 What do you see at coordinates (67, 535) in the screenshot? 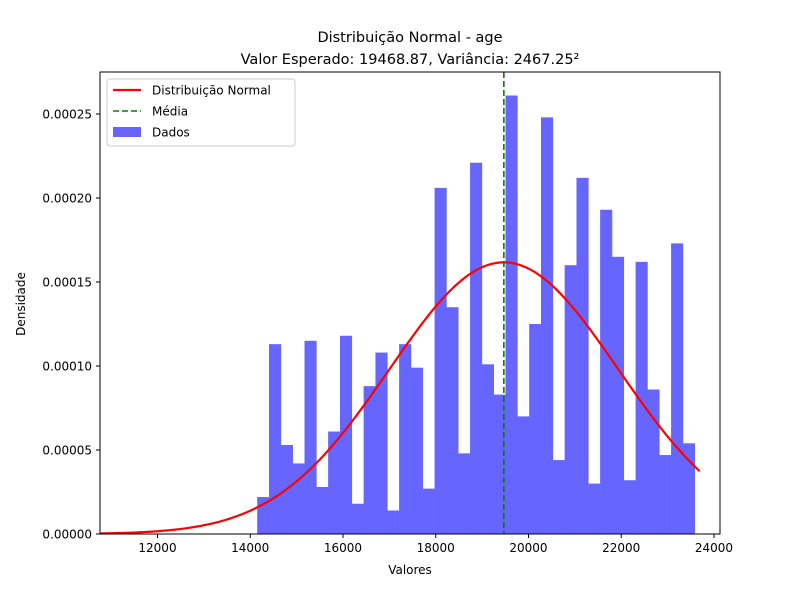
I see `y-tick-label: 0.00000` at bounding box center [67, 535].